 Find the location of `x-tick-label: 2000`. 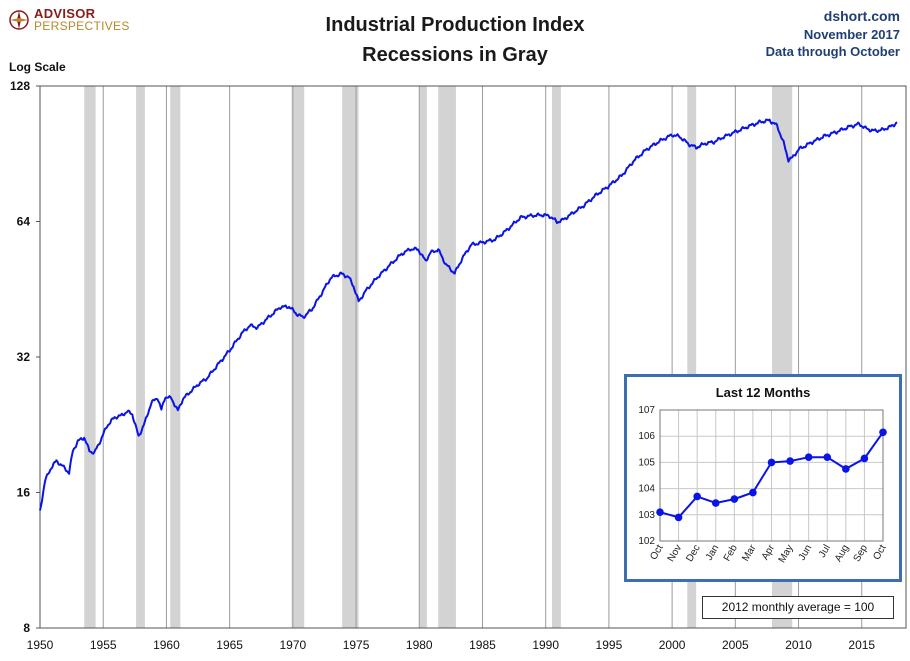

x-tick-label: 2000 is located at coordinates (672, 645).